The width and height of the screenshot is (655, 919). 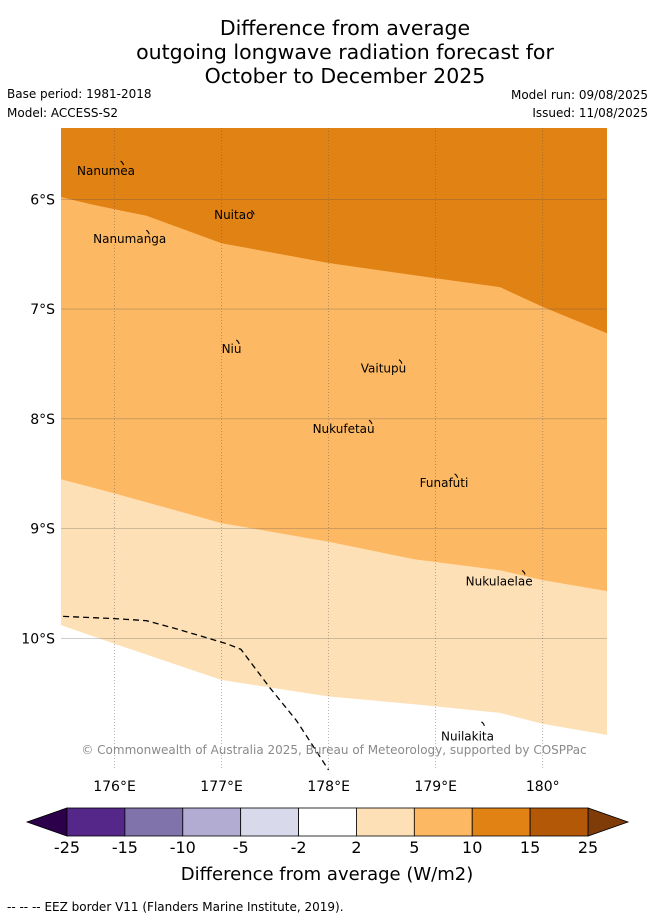 What do you see at coordinates (384, 369) in the screenshot?
I see `island-label-vaitupu: Vaitupu` at bounding box center [384, 369].